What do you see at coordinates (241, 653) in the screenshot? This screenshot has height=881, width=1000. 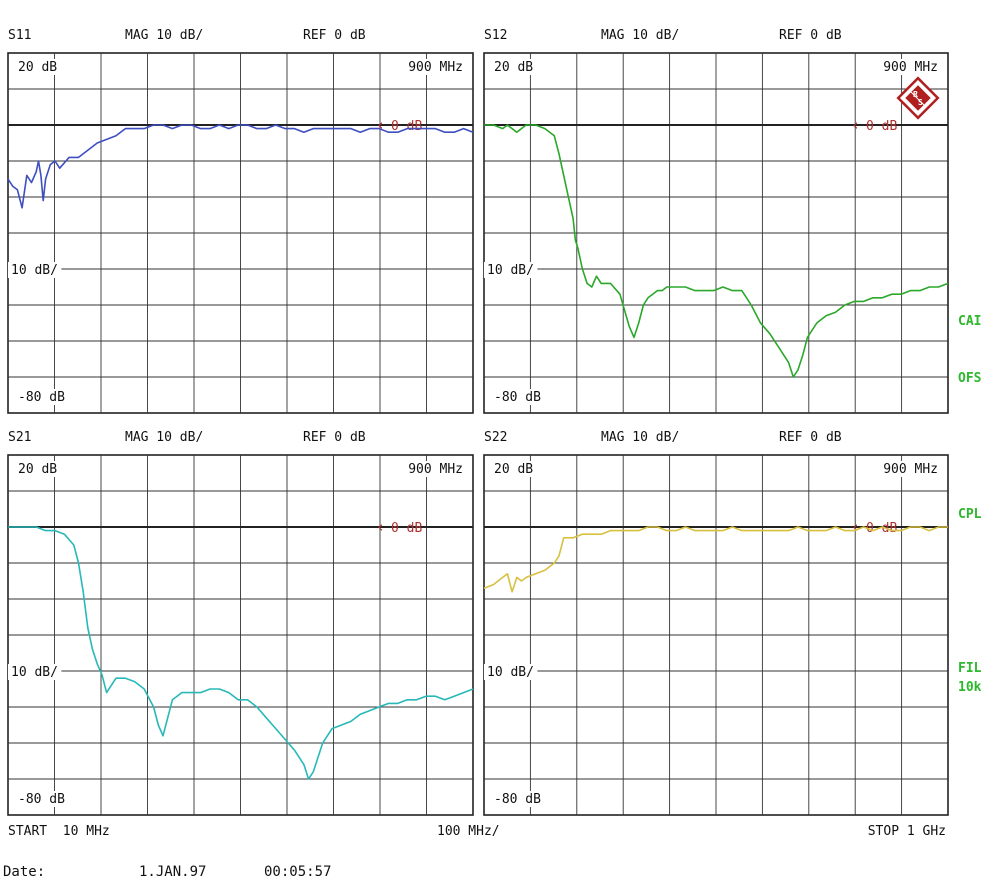 I see `trace-s21` at bounding box center [241, 653].